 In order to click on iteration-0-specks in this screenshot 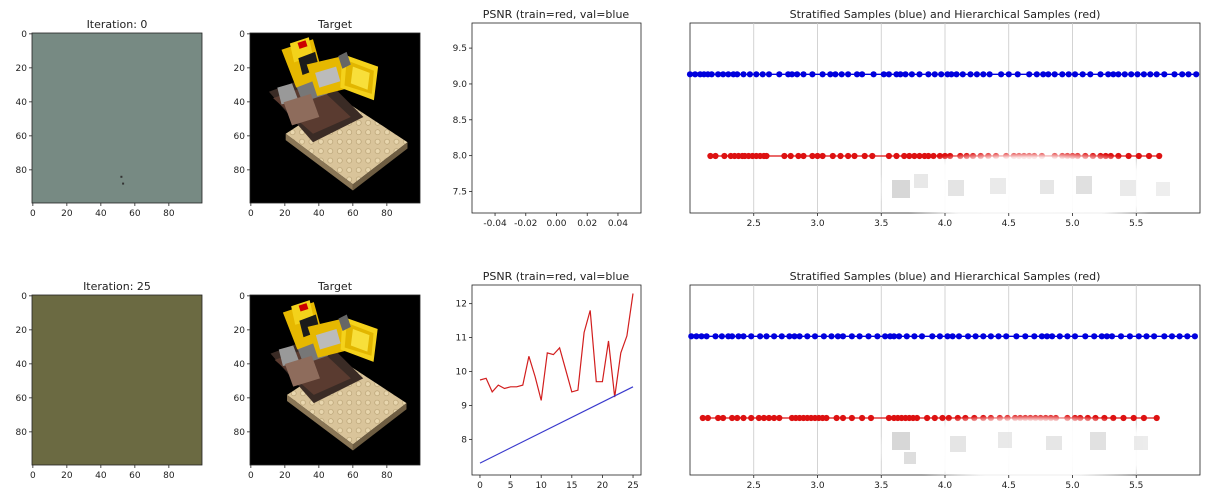, I will do `click(122, 180)`.